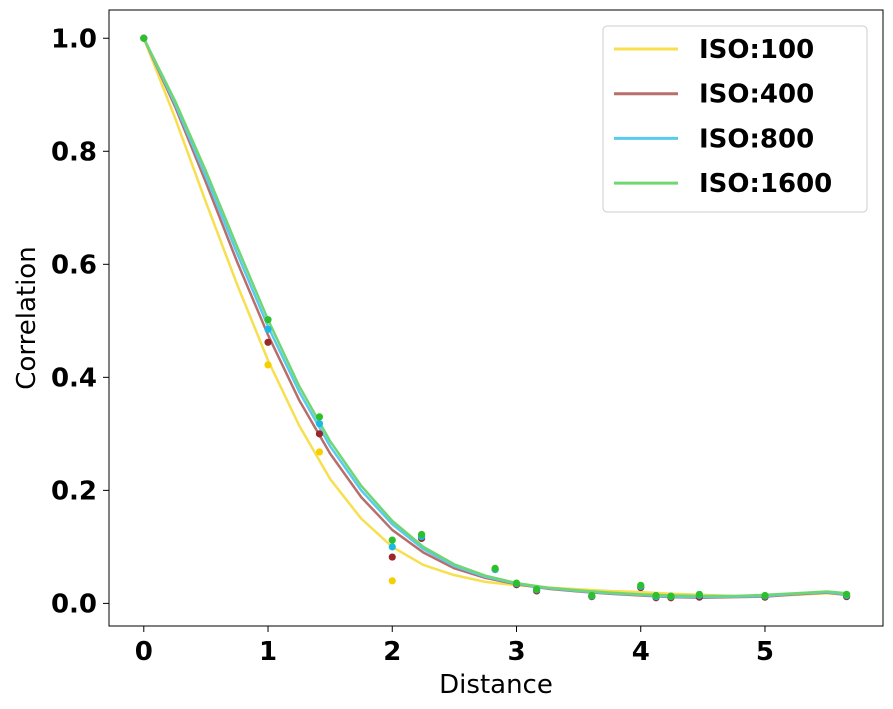 This screenshot has height=709, width=893. Describe the element at coordinates (74, 152) in the screenshot. I see `y-tick-label-4: 0.8` at that location.